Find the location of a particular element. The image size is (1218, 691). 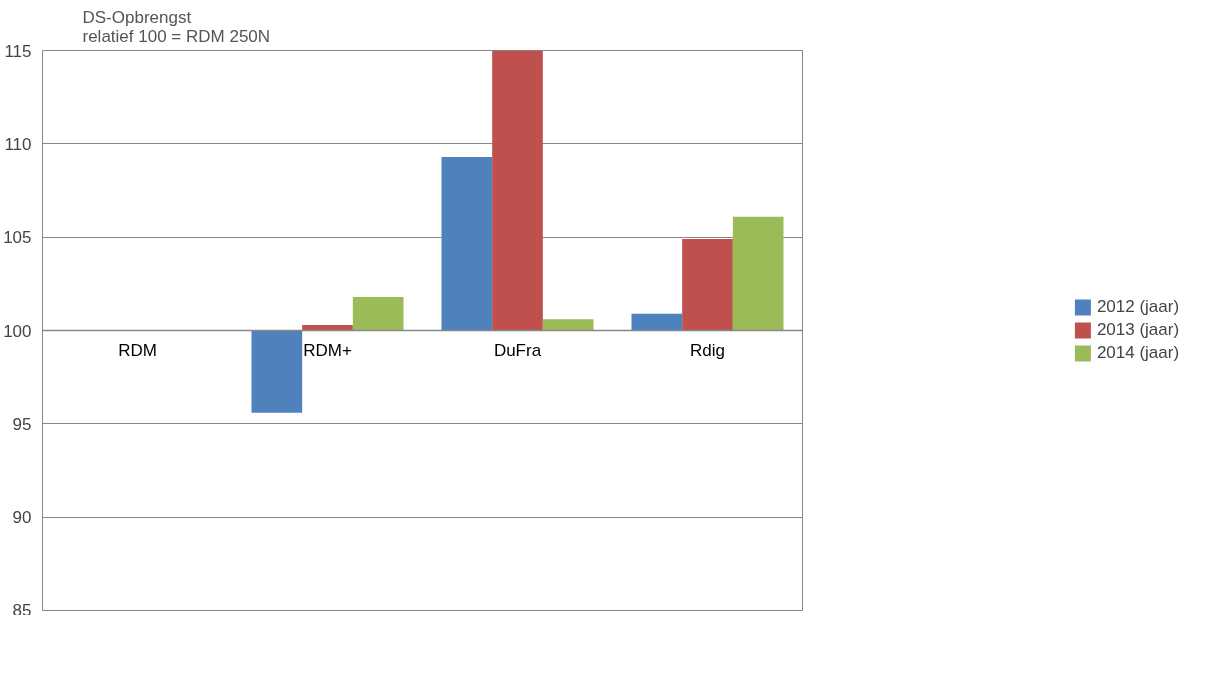

legend-label: 2012 (jaar) is located at coordinates (1138, 307).